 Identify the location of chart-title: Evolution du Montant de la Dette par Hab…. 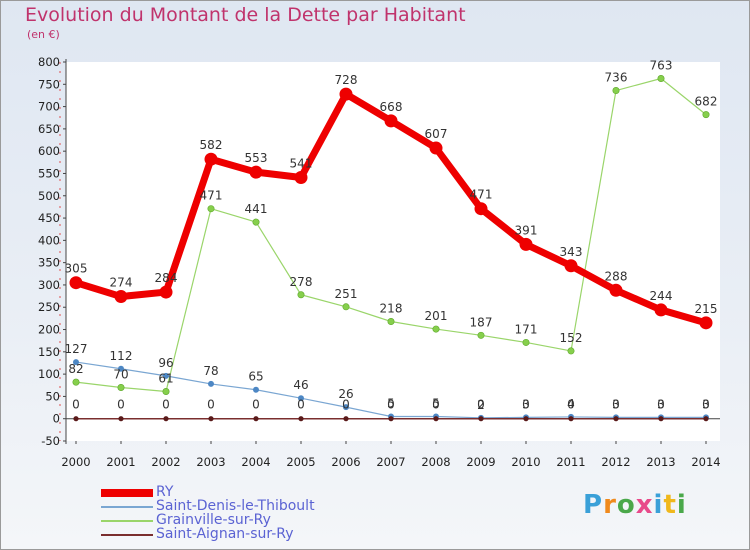
(245, 15).